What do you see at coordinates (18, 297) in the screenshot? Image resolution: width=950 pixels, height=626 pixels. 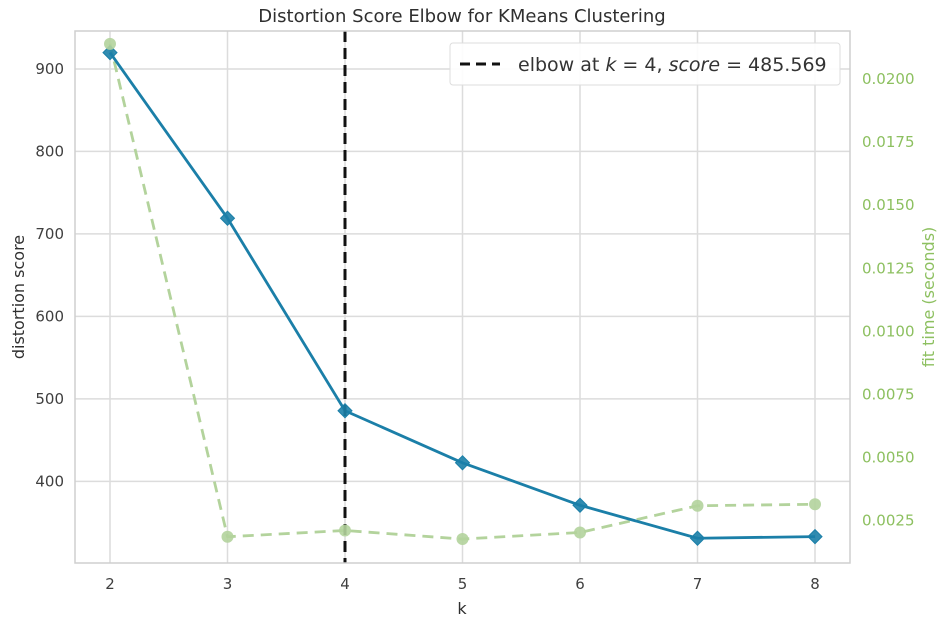 I see `y-axis-label: distortion score` at bounding box center [18, 297].